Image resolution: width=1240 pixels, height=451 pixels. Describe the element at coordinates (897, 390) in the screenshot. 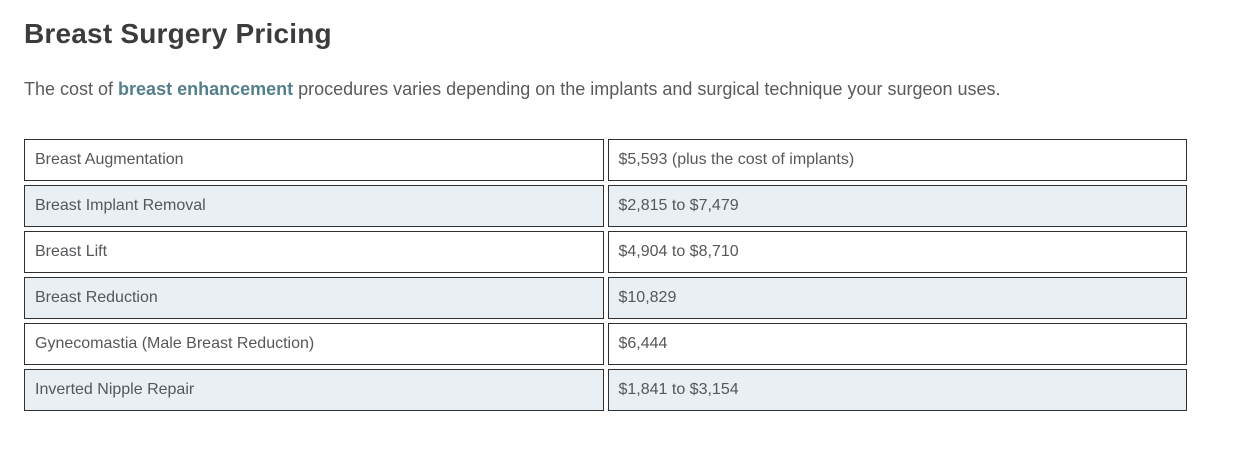

I see `price-cell: $1,841 to $3,154` at that location.